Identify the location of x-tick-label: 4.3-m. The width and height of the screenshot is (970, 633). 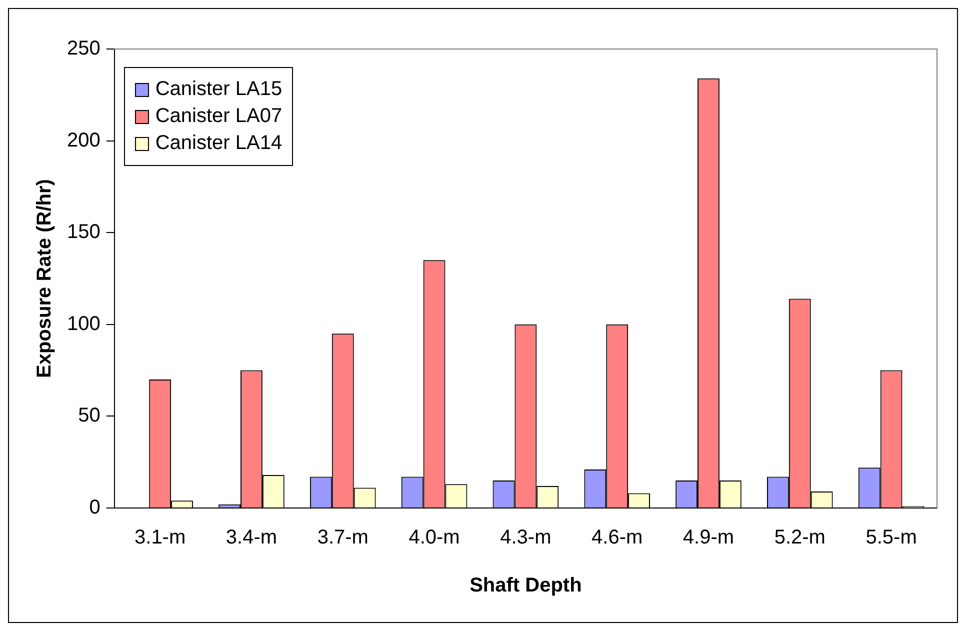
(526, 537).